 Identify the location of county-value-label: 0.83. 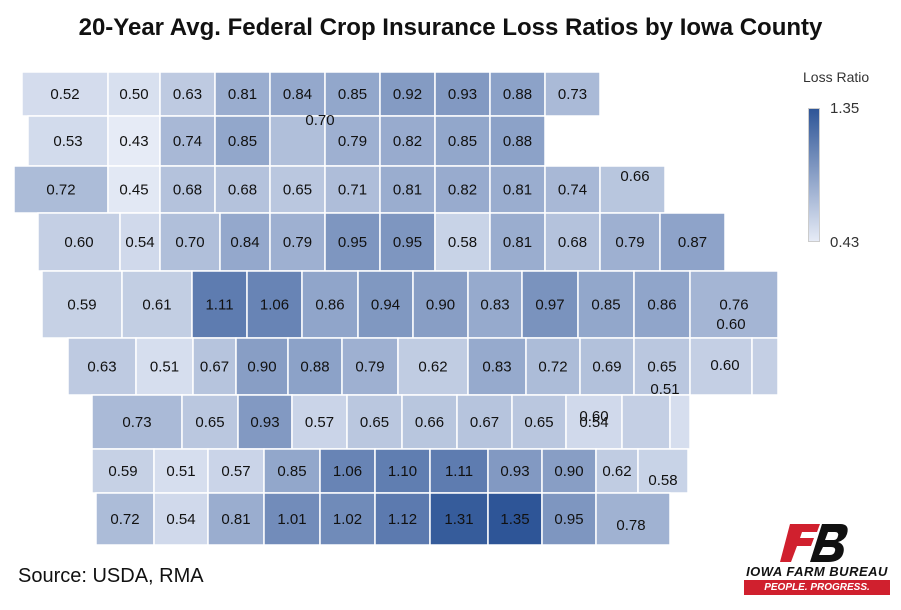
(494, 305).